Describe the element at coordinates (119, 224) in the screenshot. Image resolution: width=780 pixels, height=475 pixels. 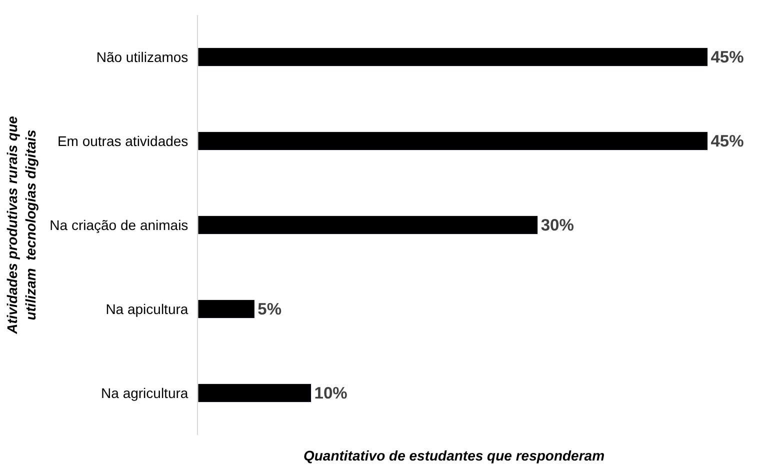
I see `y-tick-label: Na criação de animais` at that location.